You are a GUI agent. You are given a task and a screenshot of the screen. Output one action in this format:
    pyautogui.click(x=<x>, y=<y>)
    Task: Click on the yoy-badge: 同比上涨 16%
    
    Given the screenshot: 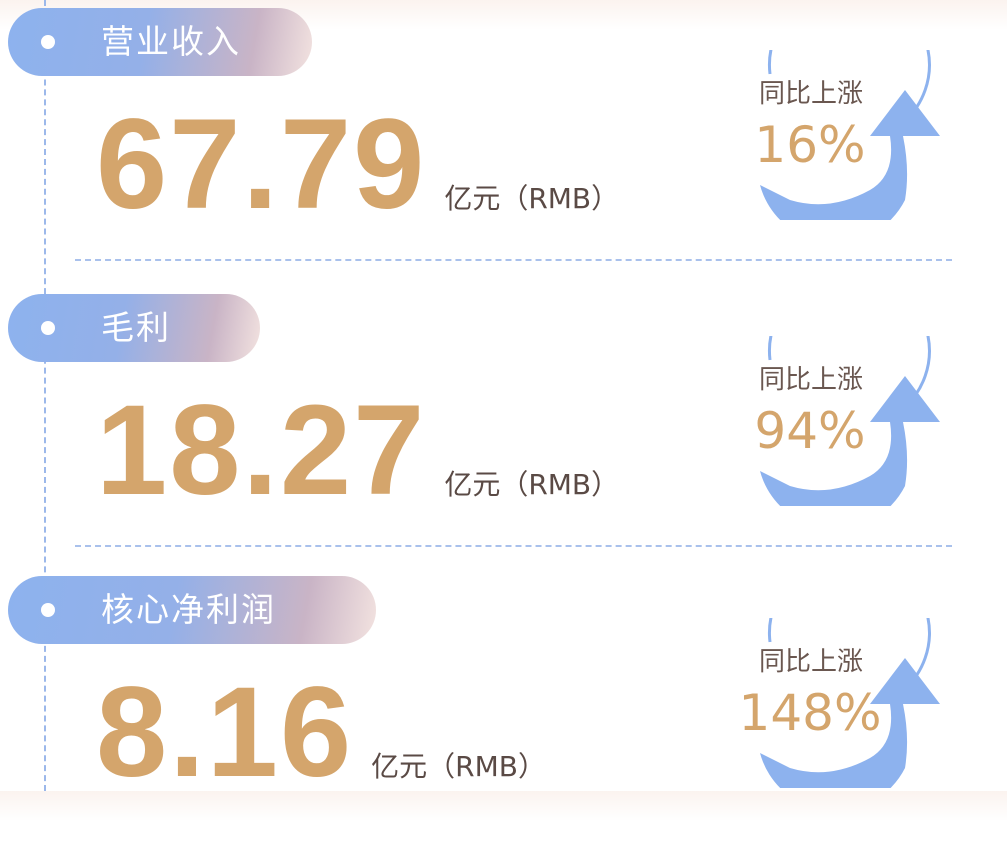 What is the action you would take?
    pyautogui.click(x=830, y=135)
    